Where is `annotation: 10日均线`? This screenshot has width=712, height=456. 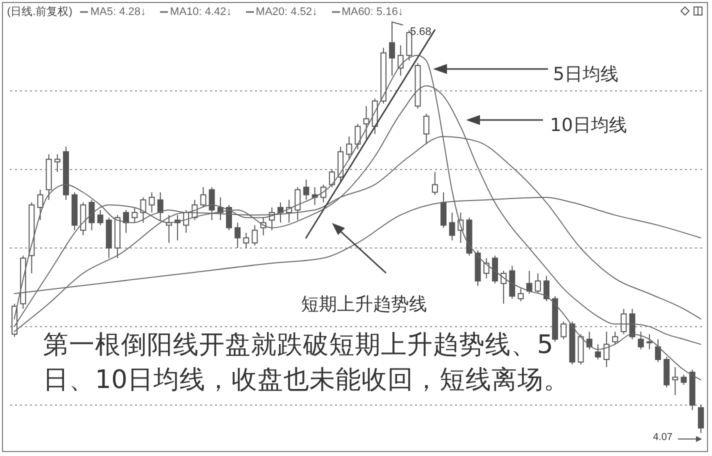
annotation: 10日均线 is located at coordinates (588, 125).